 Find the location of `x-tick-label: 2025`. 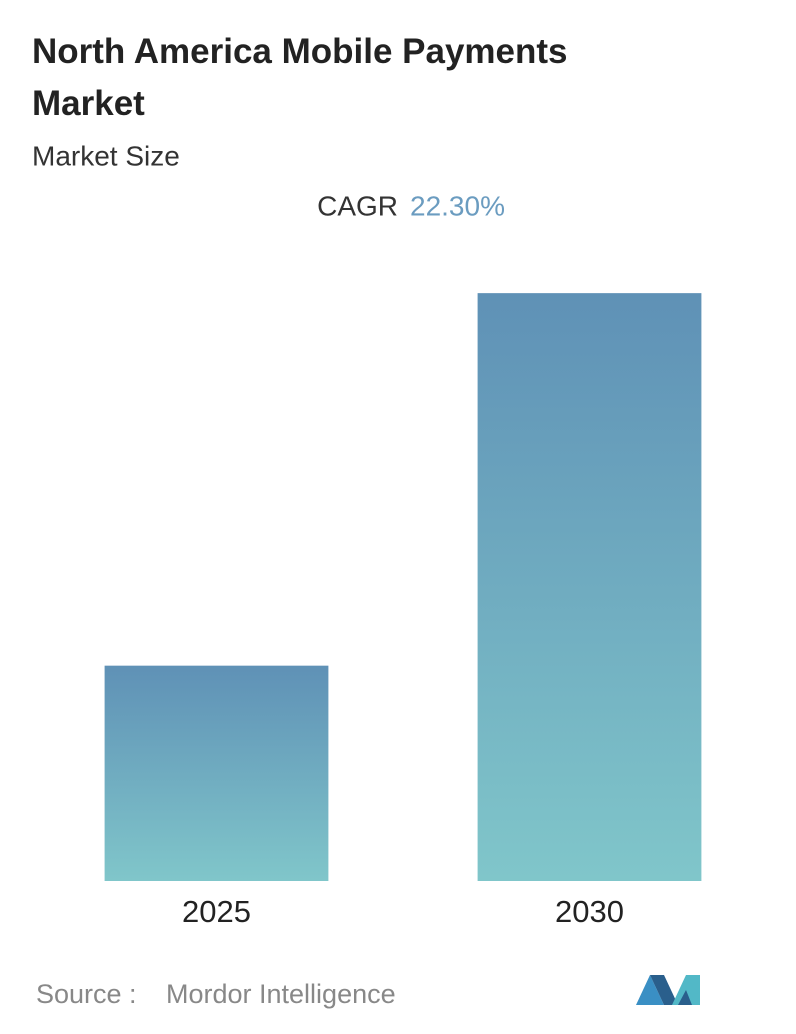

x-tick-label: 2025 is located at coordinates (216, 911).